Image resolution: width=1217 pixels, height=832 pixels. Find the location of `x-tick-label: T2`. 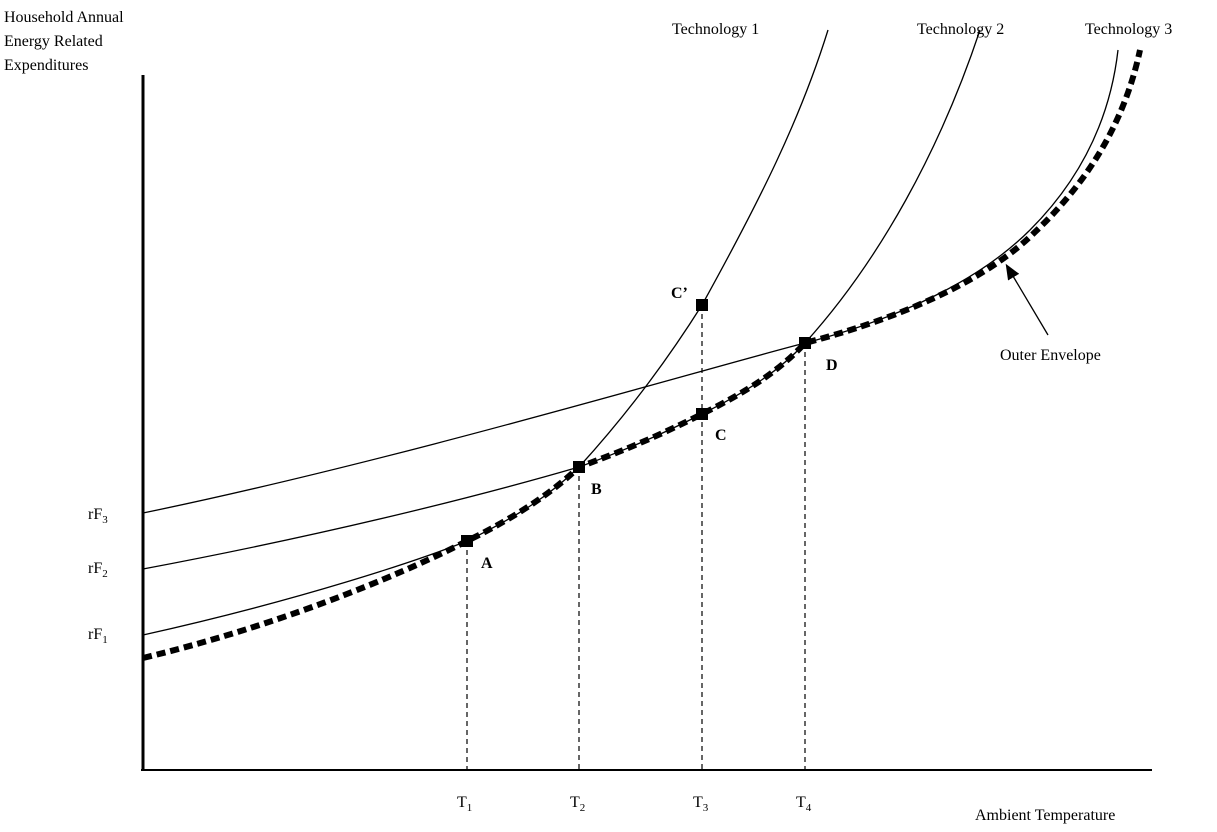

x-tick-label: T2 is located at coordinates (577, 804).